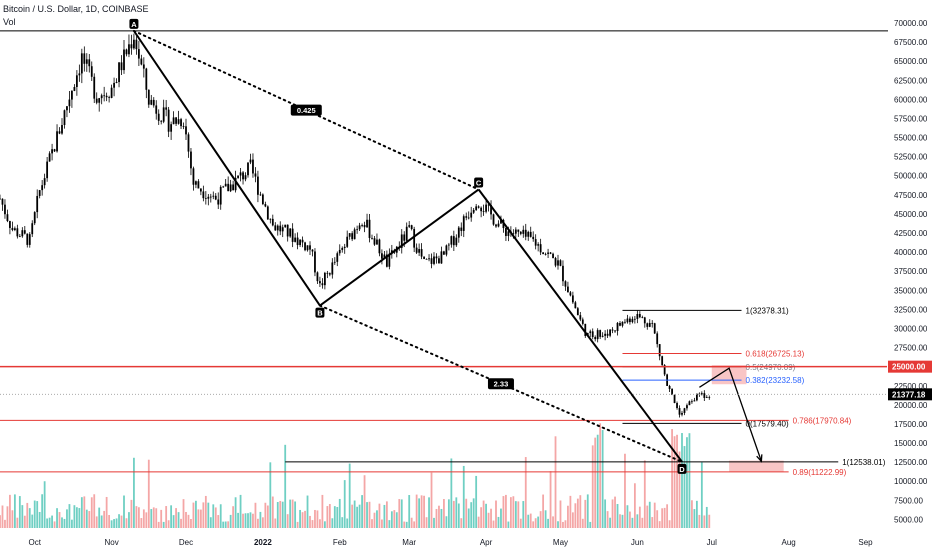 The height and width of the screenshot is (550, 932). What do you see at coordinates (34, 542) in the screenshot?
I see `time-tick-label: Oct` at bounding box center [34, 542].